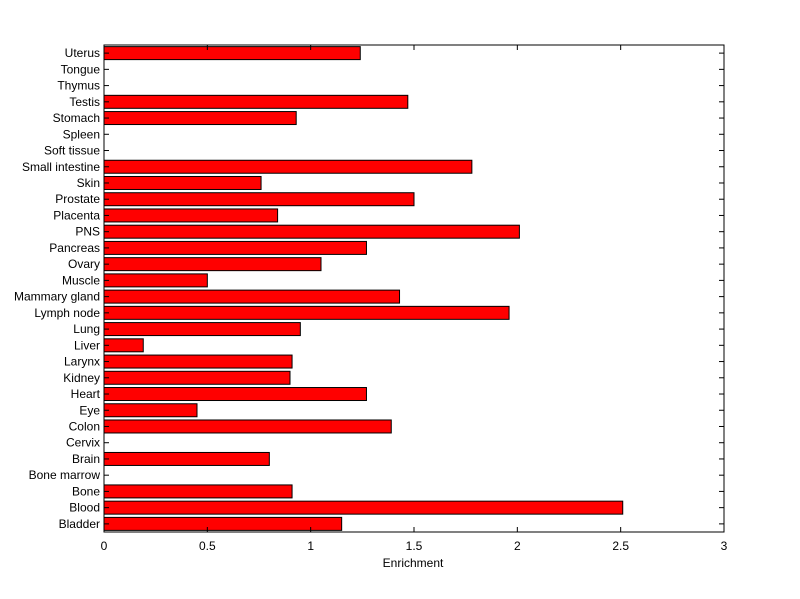  What do you see at coordinates (235, 394) in the screenshot?
I see `bar-heart` at bounding box center [235, 394].